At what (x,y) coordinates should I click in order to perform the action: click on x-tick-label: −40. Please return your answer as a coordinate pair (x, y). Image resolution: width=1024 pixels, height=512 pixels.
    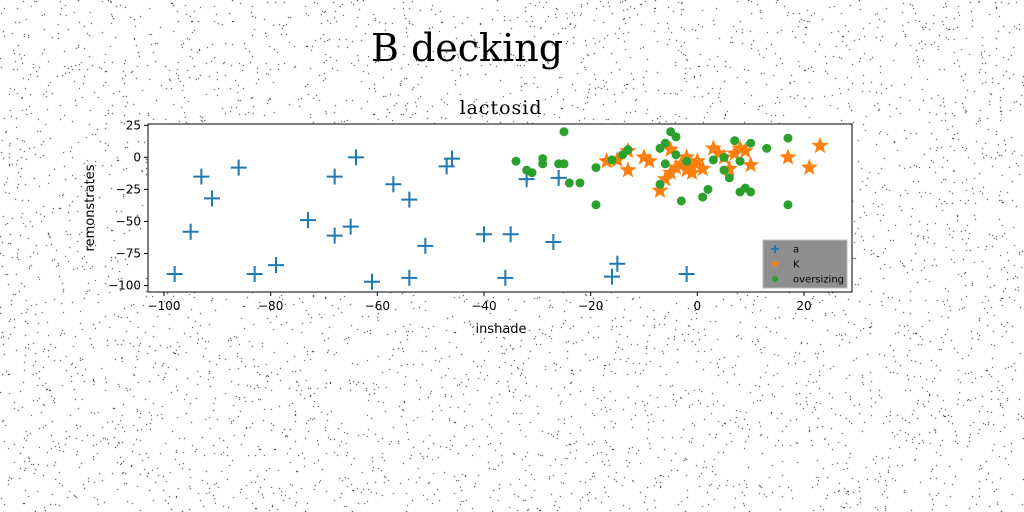
    Looking at the image, I should click on (483, 306).